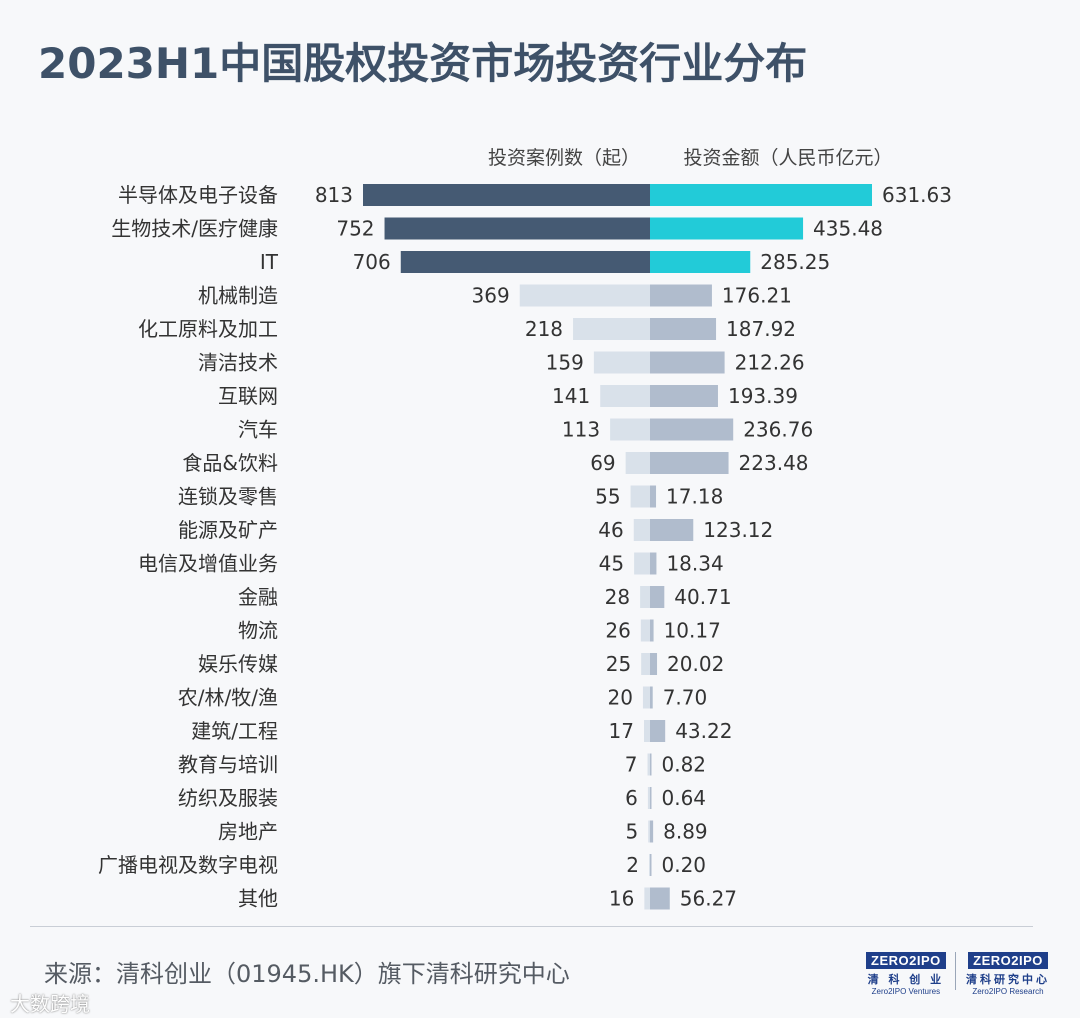 The height and width of the screenshot is (1018, 1080). What do you see at coordinates (258, 430) in the screenshot?
I see `category-label: 汽车` at bounding box center [258, 430].